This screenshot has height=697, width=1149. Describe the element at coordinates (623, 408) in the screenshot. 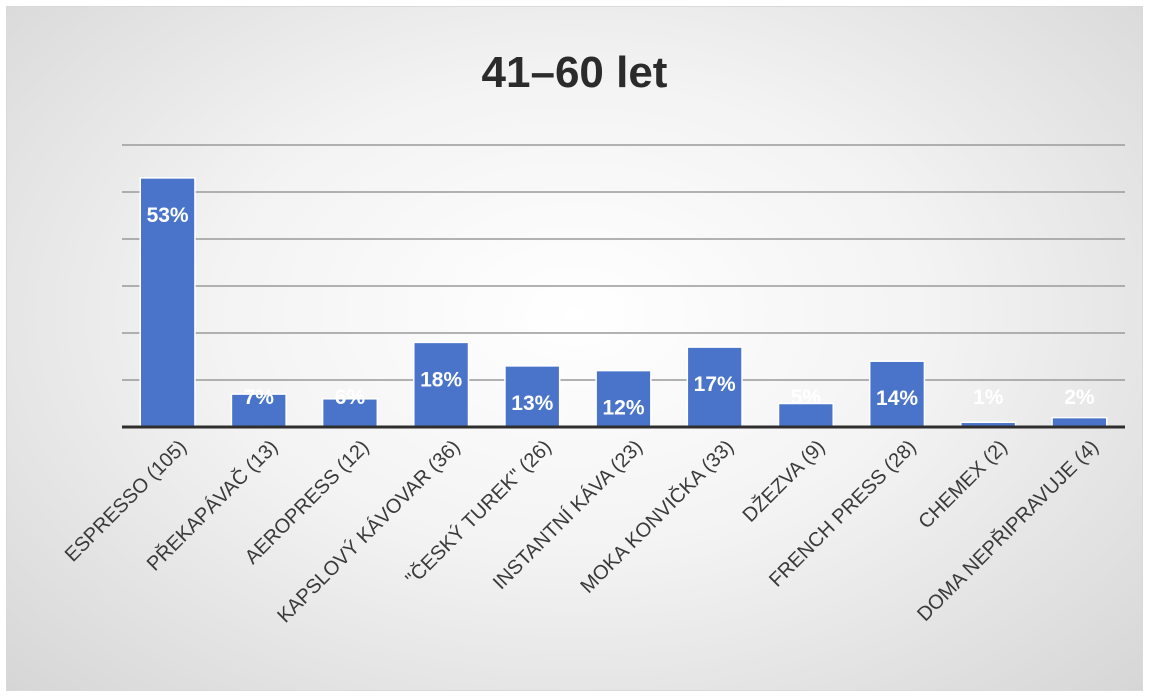

I see `data-label: 12%` at that location.